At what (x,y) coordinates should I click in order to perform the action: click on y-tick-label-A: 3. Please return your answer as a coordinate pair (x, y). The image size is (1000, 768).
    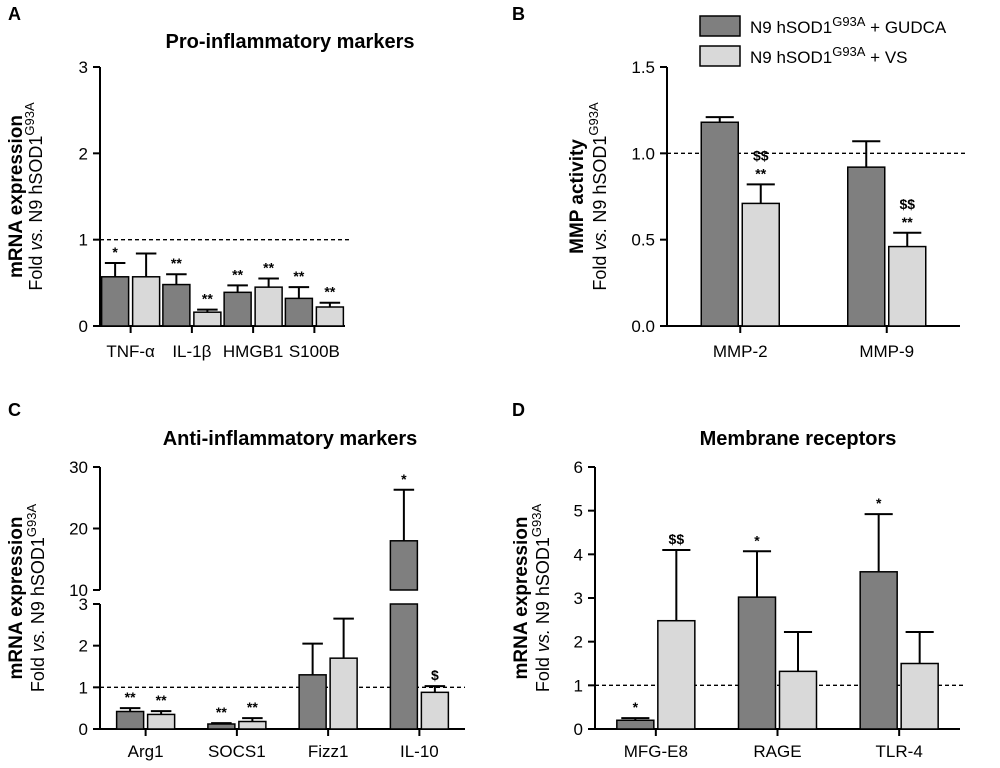
    Looking at the image, I should click on (83, 67).